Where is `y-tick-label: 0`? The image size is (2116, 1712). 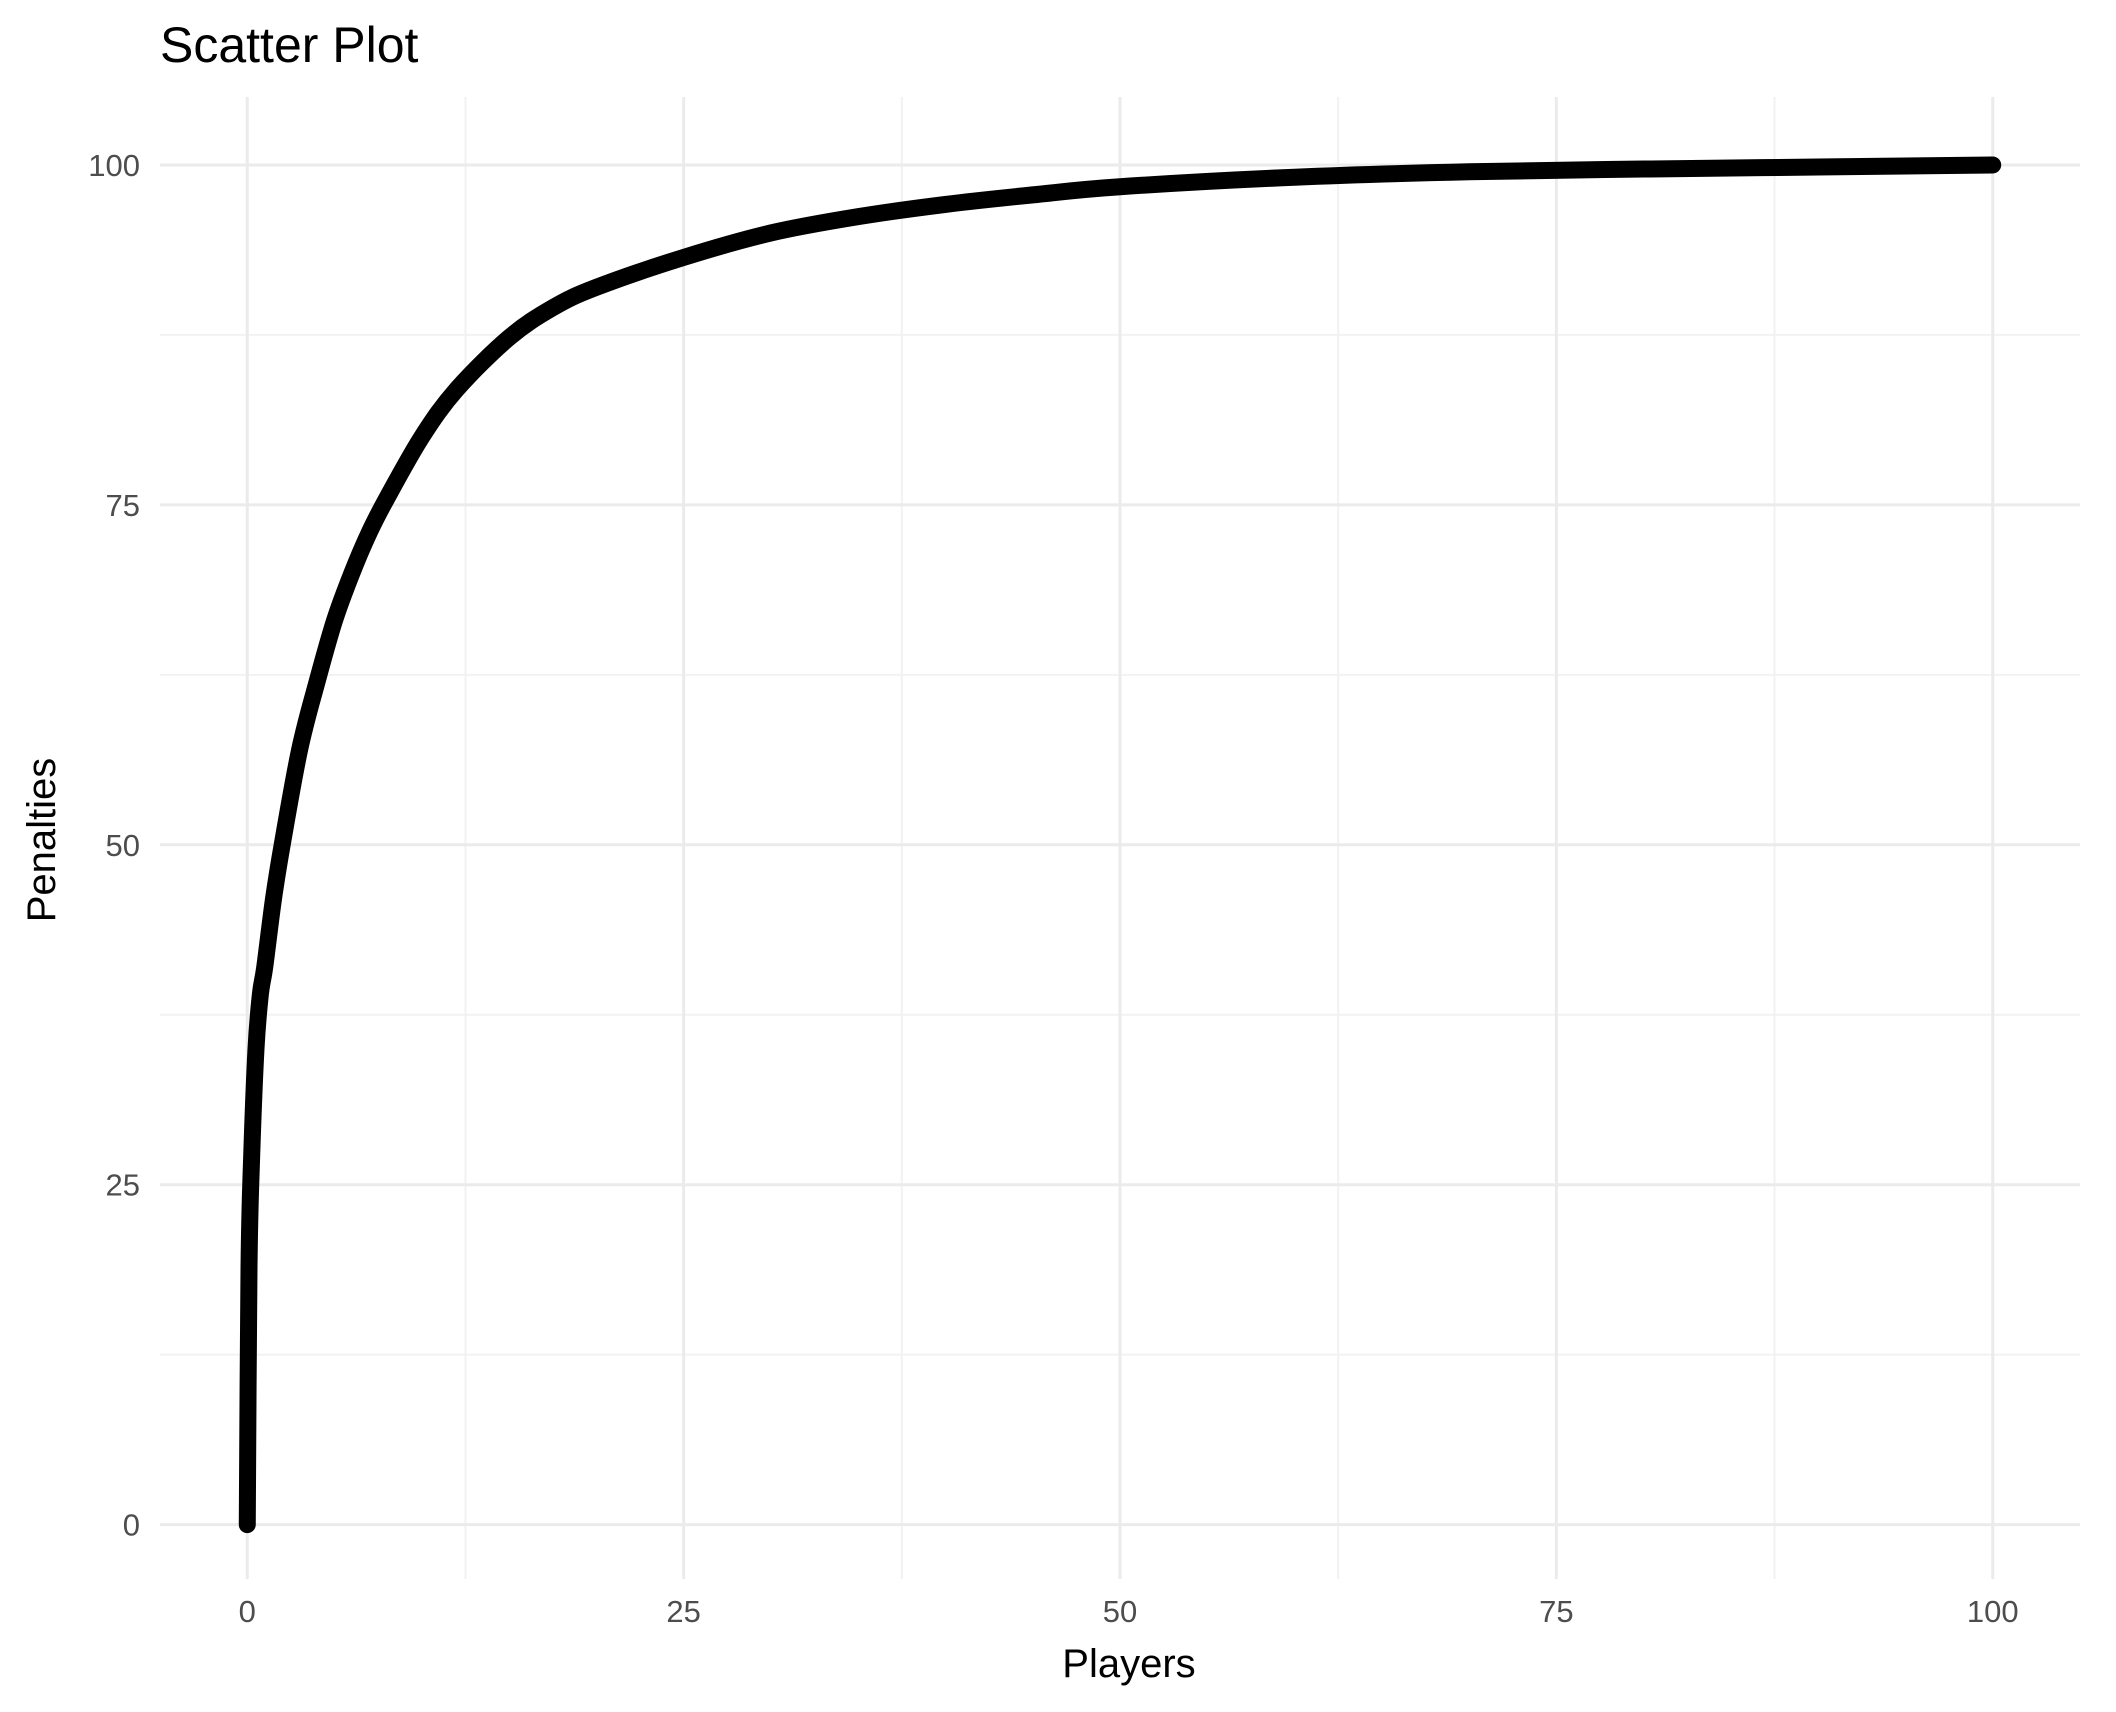
y-tick-label: 0 is located at coordinates (131, 1525).